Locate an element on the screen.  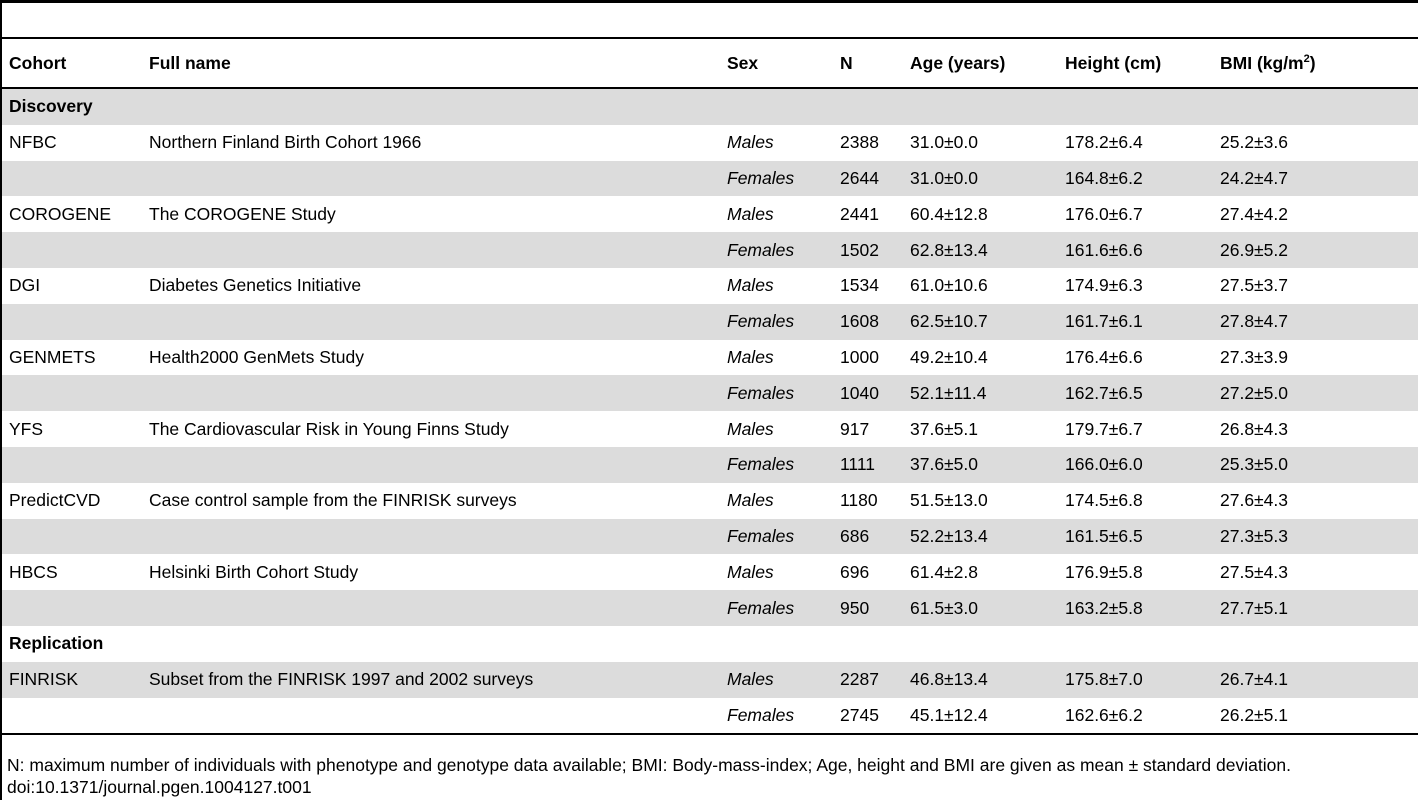
table-row: Females 686 52.2±13.4 161.5±6.5 27.3±5.3 is located at coordinates (710, 536).